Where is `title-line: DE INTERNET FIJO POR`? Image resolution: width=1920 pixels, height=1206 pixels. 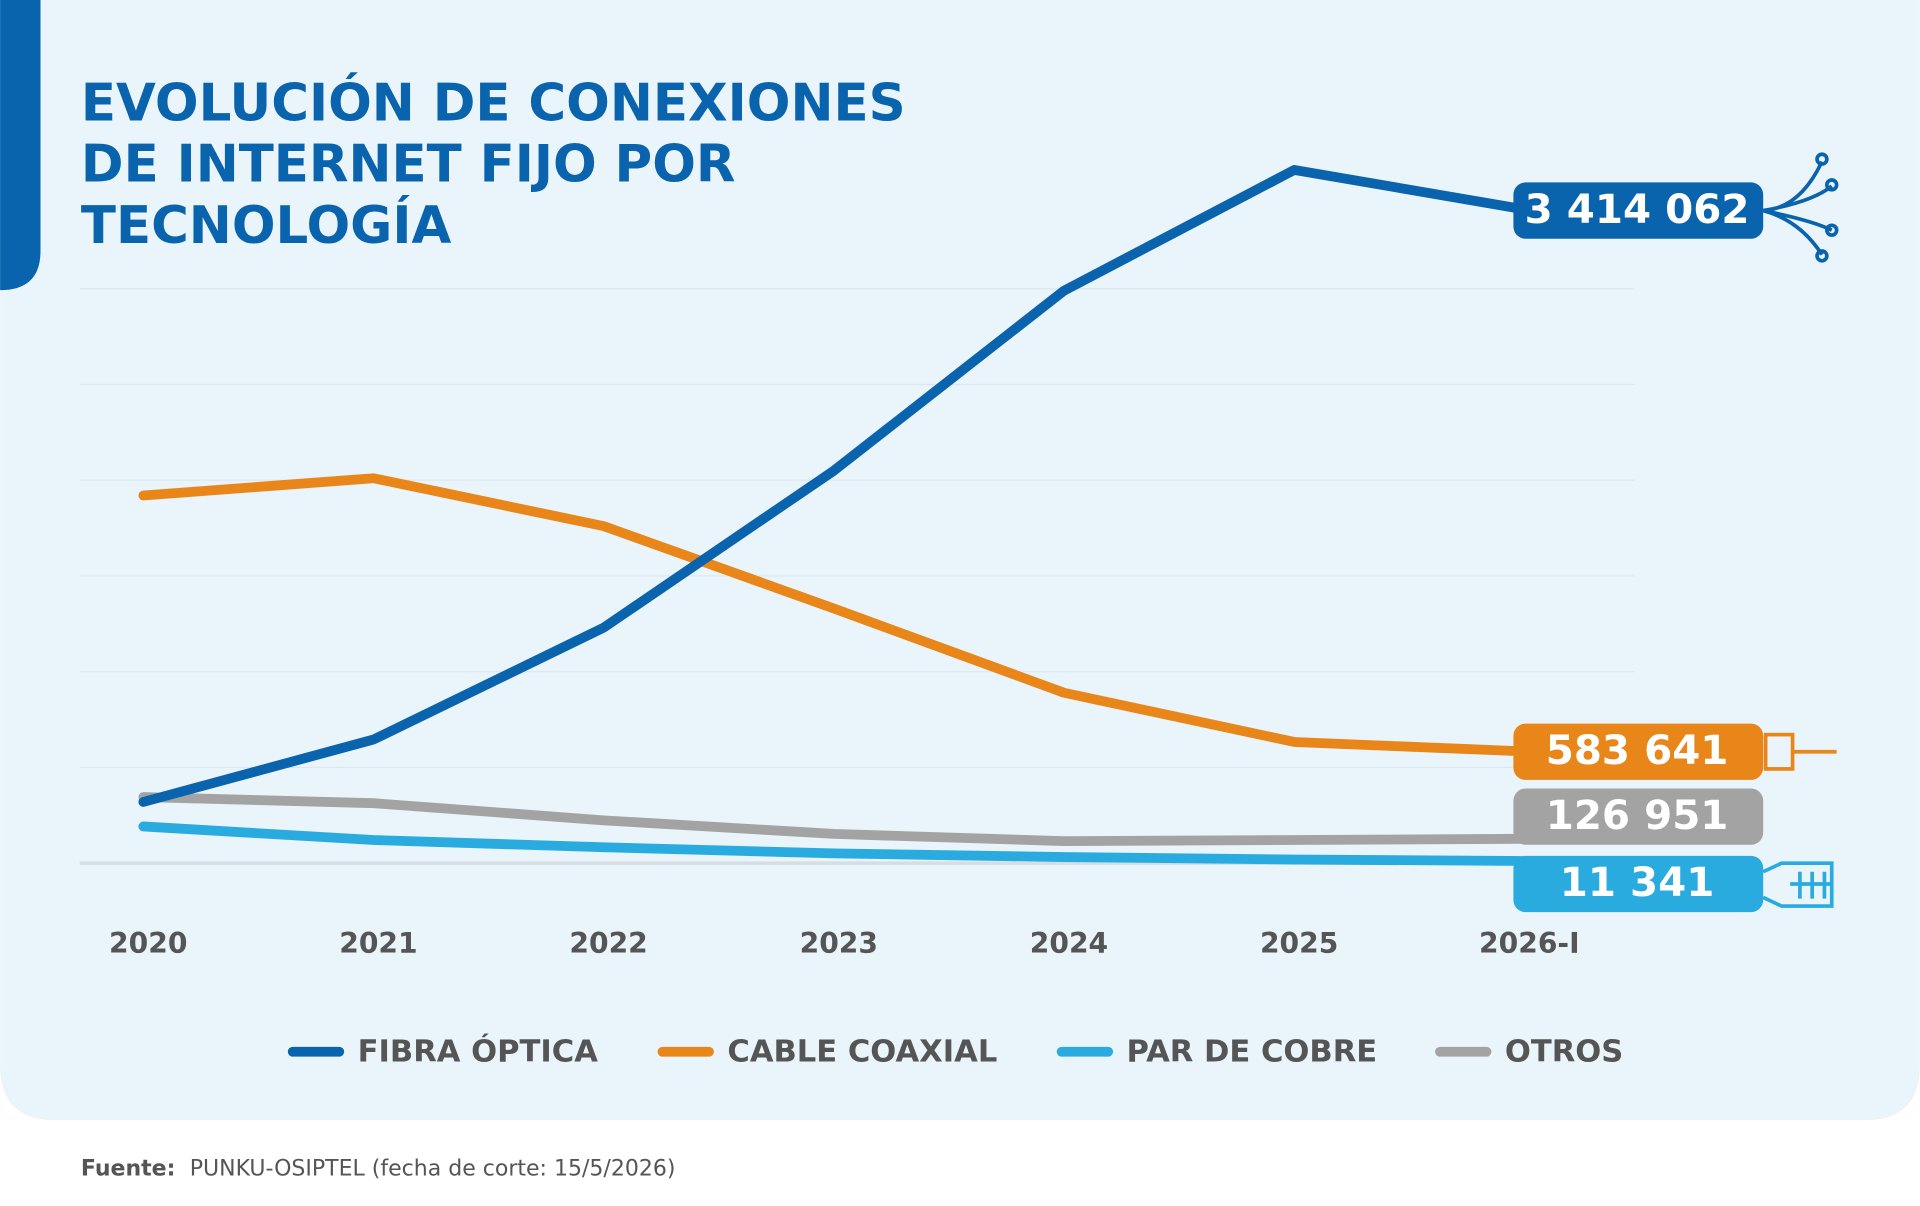
title-line: DE INTERNET FIJO POR is located at coordinates (408, 165).